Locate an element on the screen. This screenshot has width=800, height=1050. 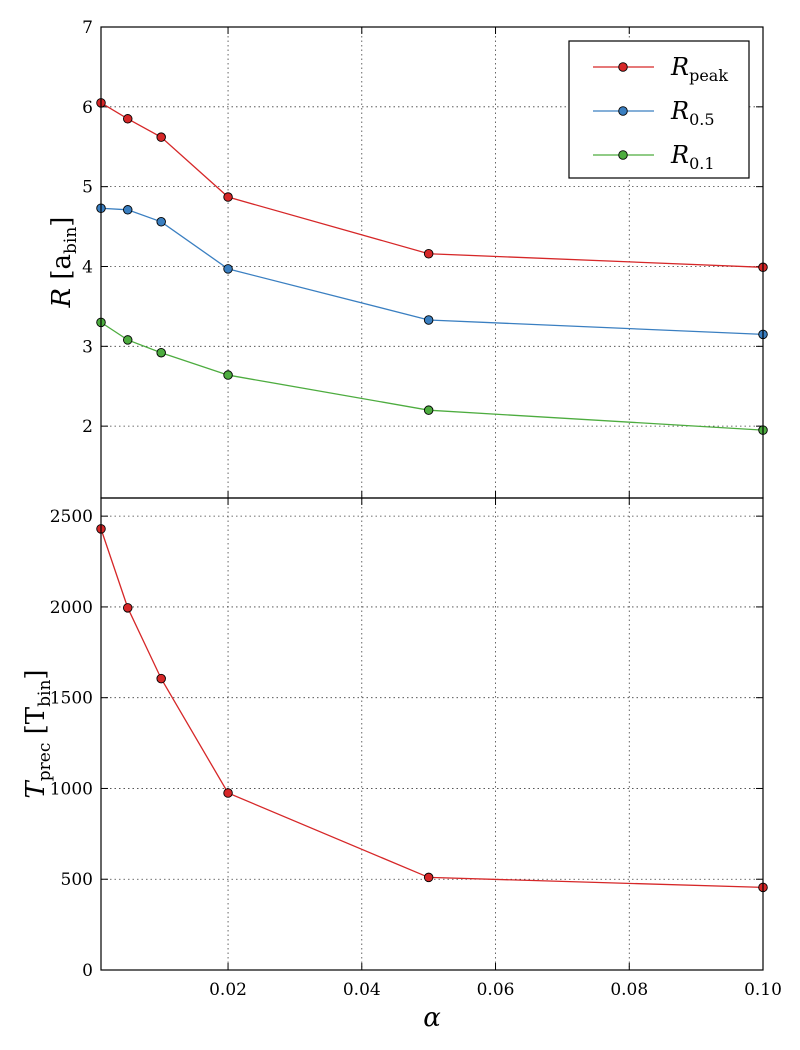
x-tick-label: 0.04 is located at coordinates (362, 990).